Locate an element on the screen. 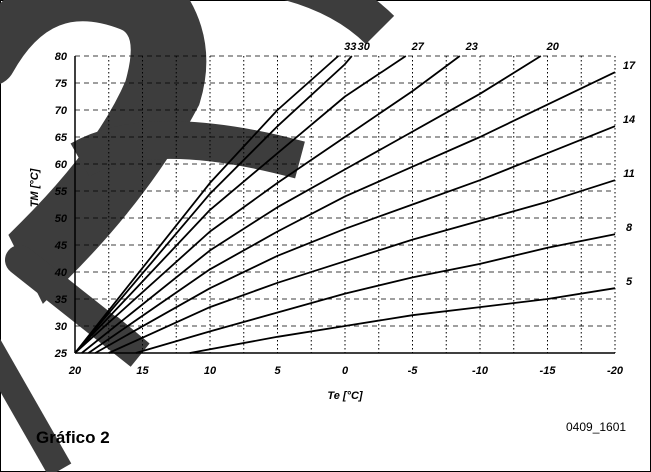 Image resolution: width=651 pixels, height=472 pixels. curve-label-14: 14 is located at coordinates (629, 120).